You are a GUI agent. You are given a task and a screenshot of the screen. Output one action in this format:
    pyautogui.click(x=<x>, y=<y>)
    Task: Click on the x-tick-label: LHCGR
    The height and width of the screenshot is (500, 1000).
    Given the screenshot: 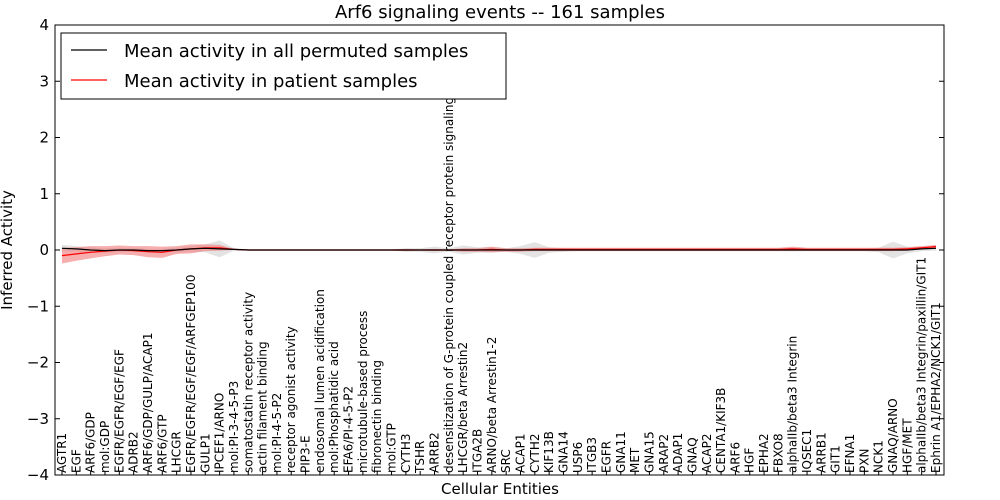 What is the action you would take?
    pyautogui.click(x=177, y=452)
    